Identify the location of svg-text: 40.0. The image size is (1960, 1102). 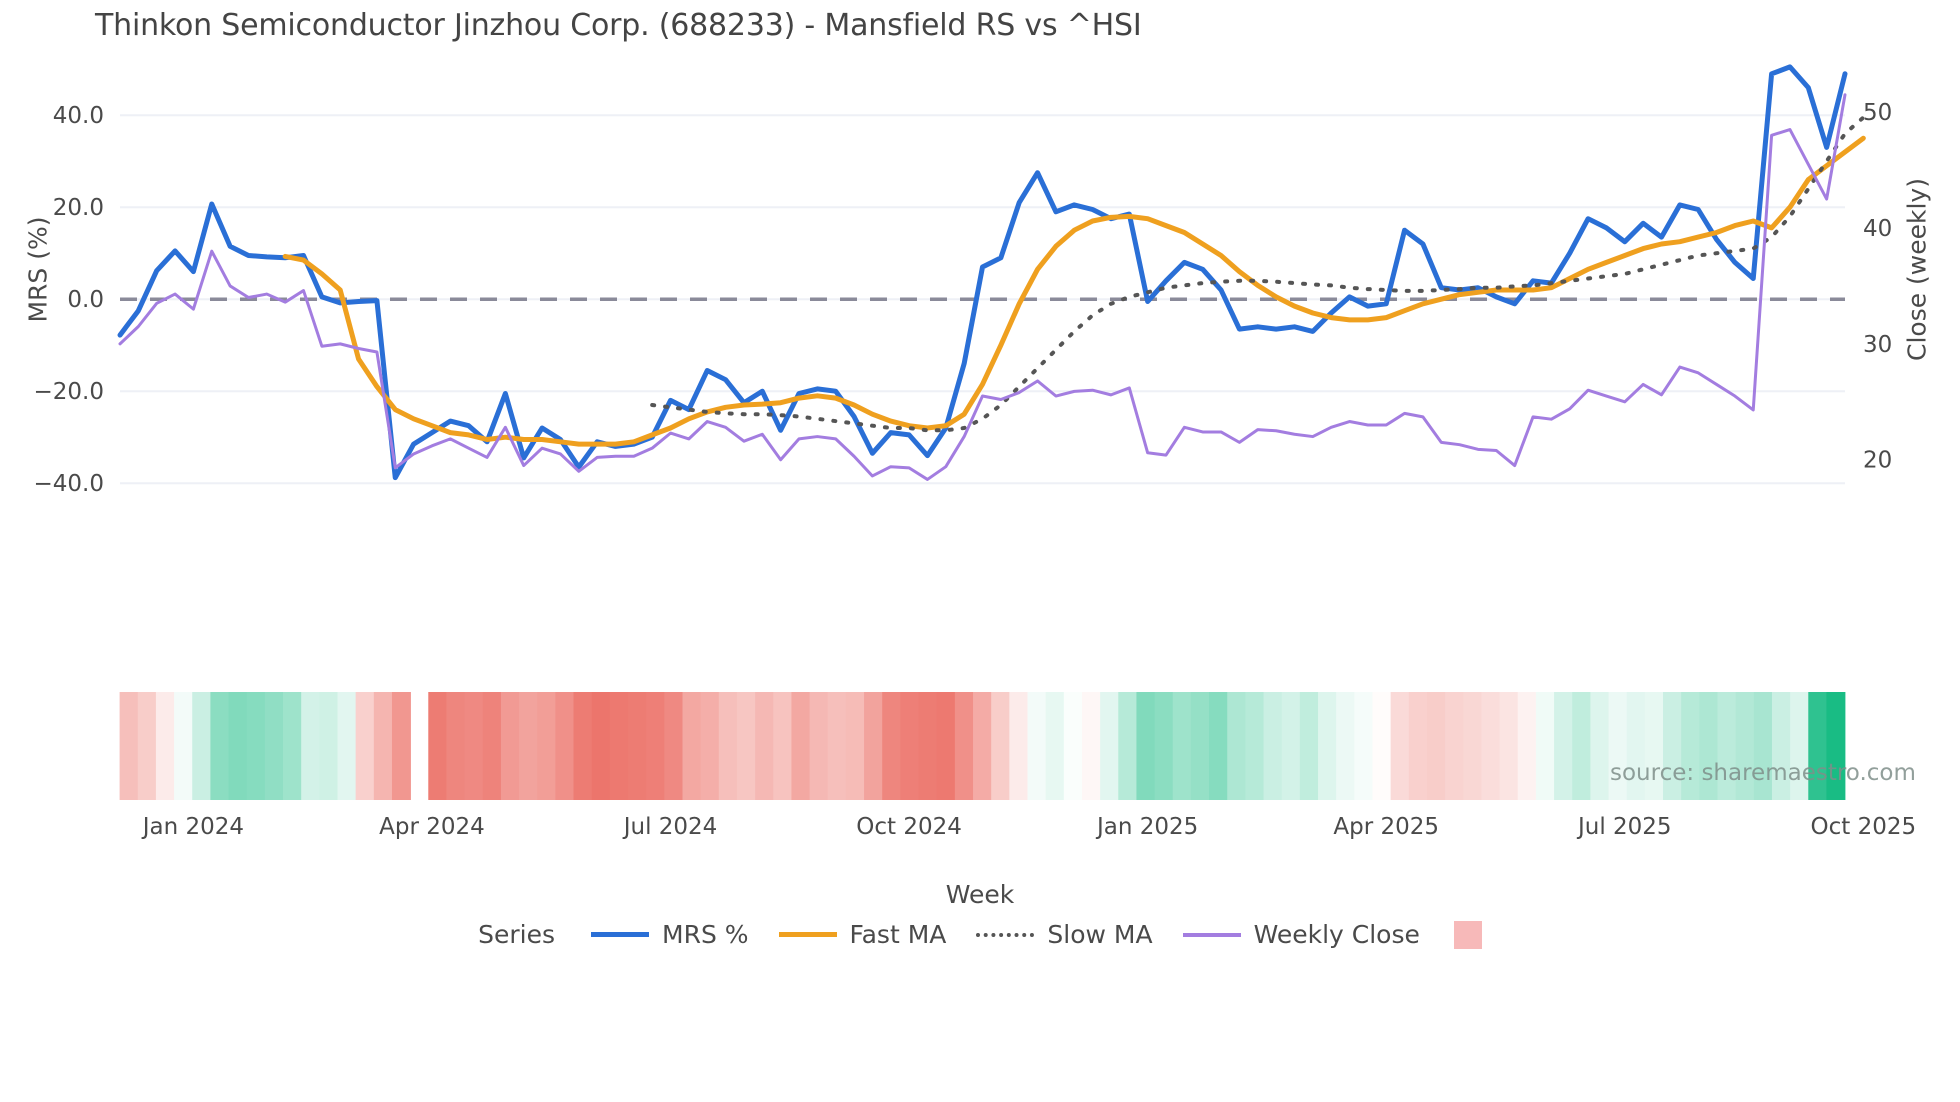
(78, 116).